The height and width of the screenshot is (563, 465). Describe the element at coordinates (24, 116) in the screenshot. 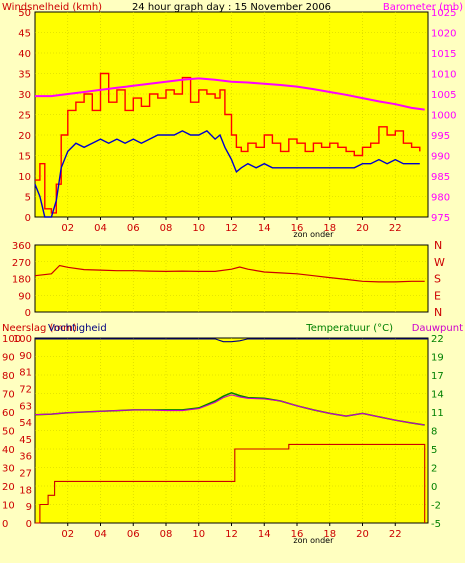

I see `y-tick-label: 25` at that location.